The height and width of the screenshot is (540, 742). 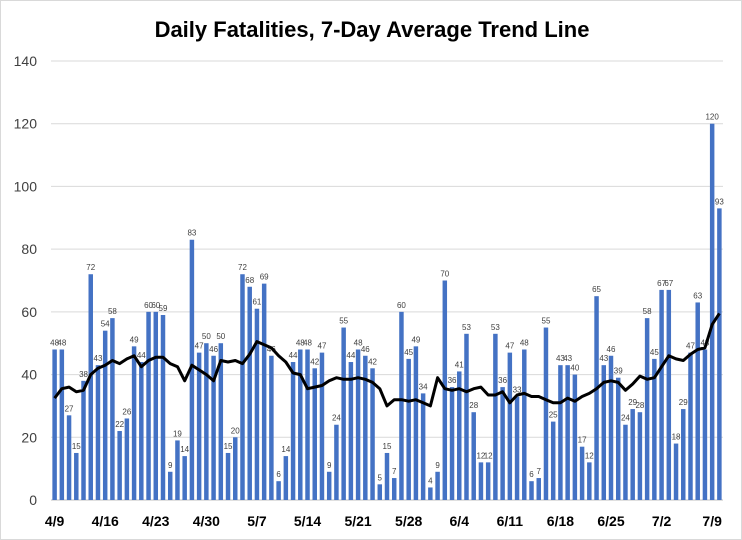 I want to click on y-tick-label: 100, so click(x=26, y=186).